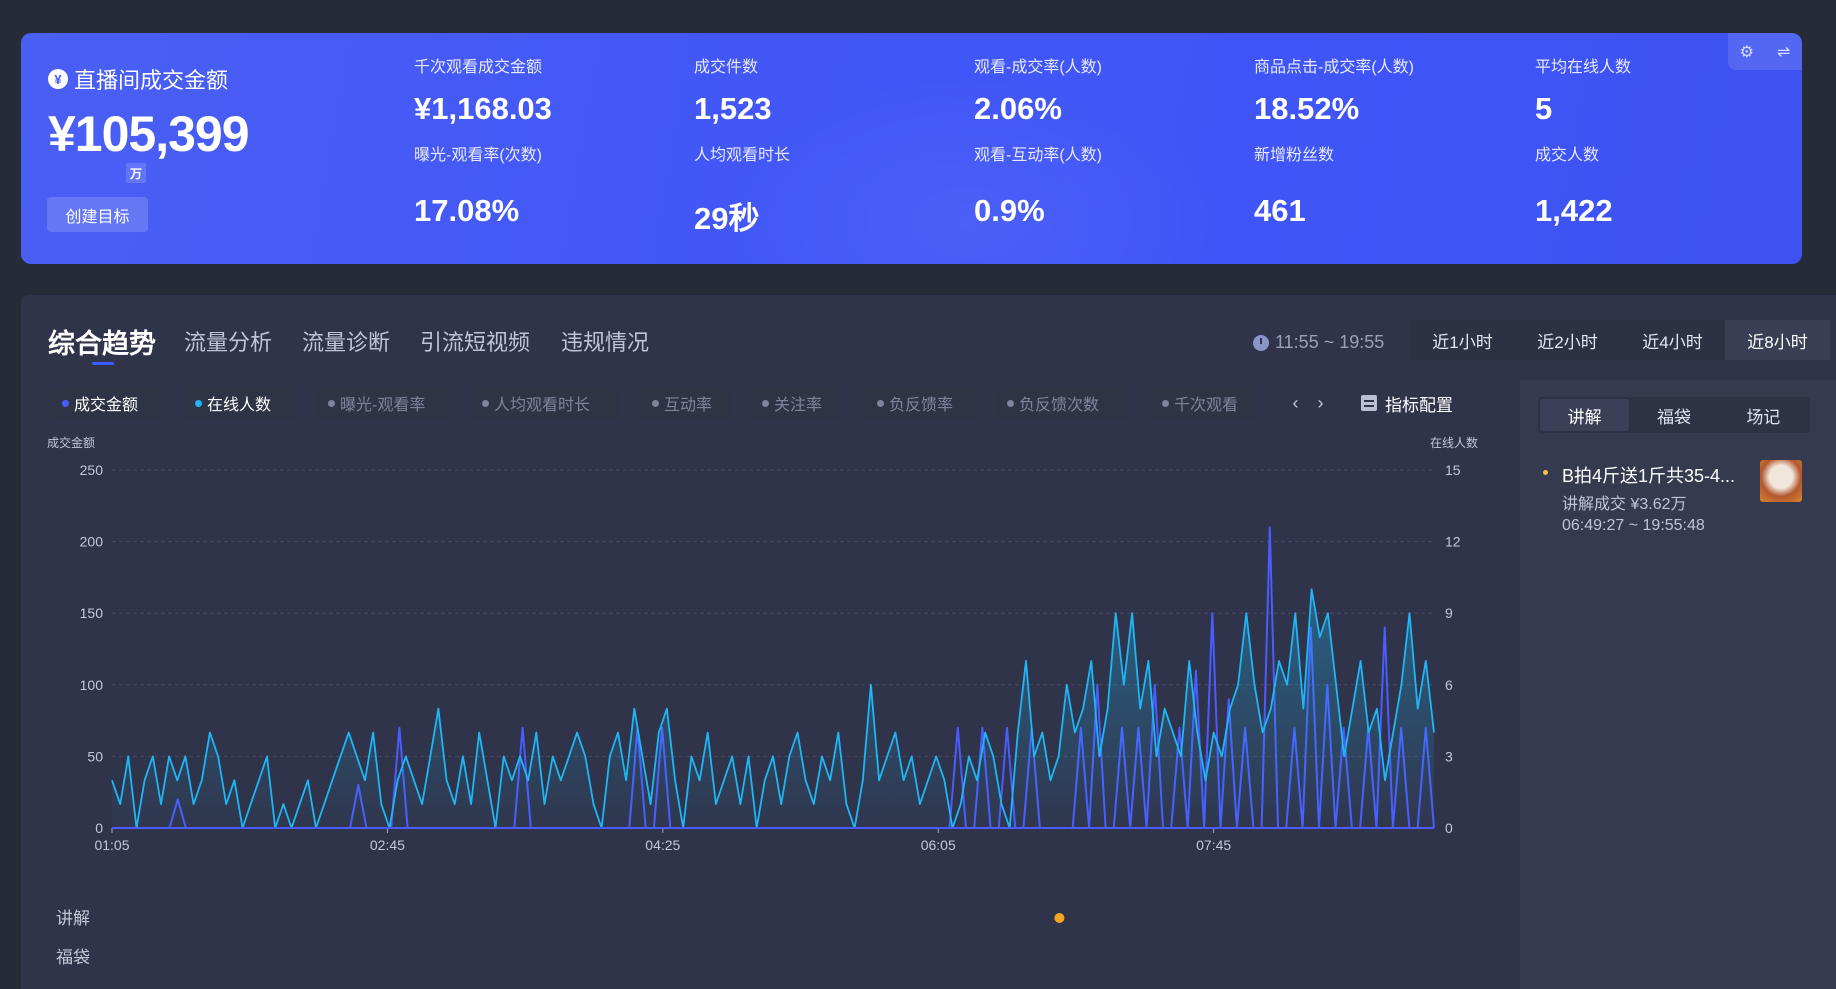 The image size is (1836, 989). I want to click on metric-value: 1,422, so click(1574, 210).